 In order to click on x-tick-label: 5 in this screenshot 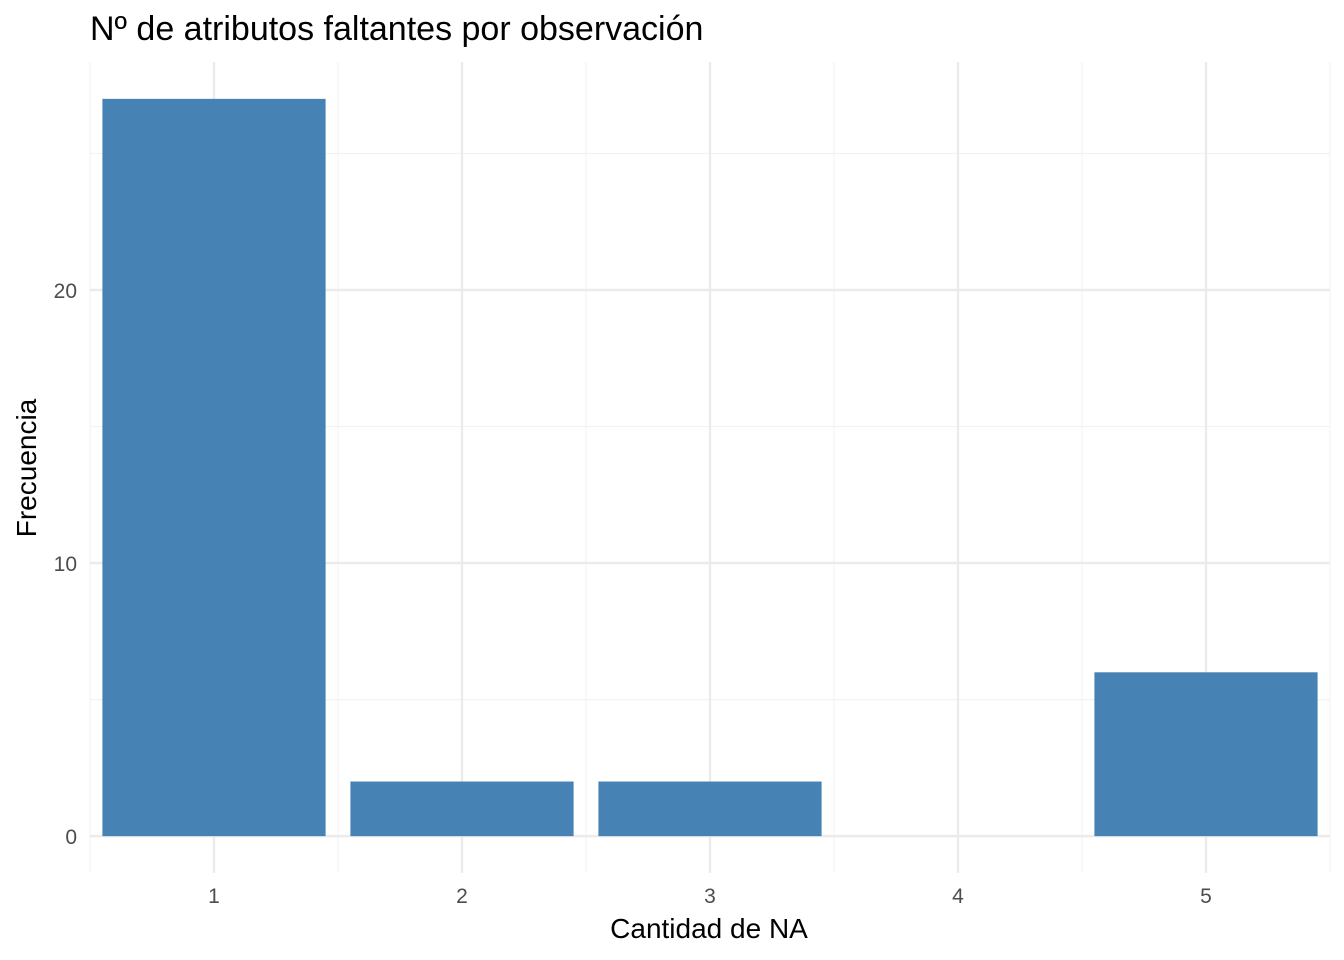, I will do `click(1206, 896)`.